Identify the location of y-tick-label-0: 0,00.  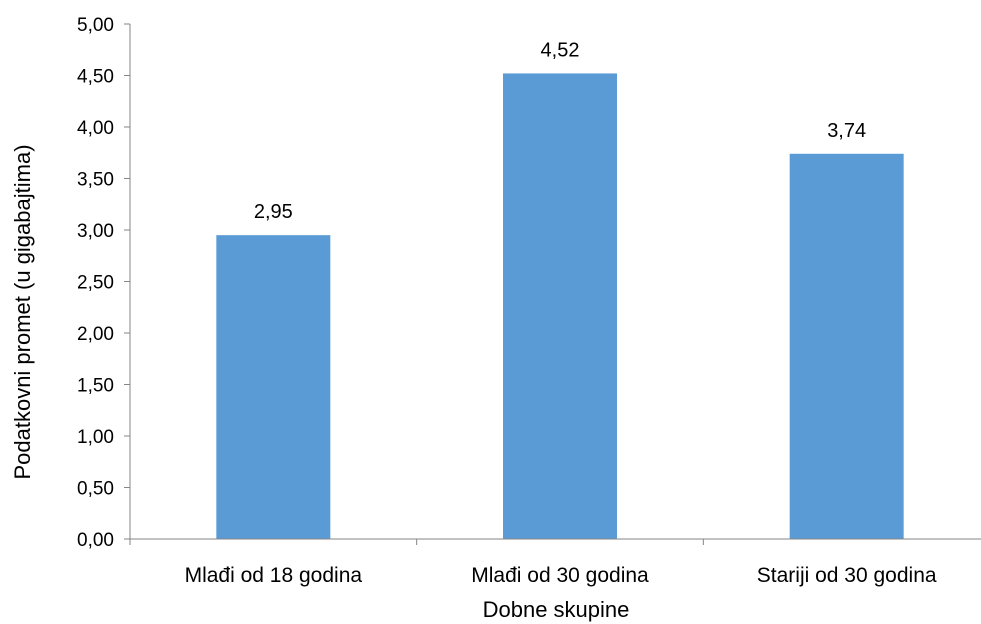
(95, 540).